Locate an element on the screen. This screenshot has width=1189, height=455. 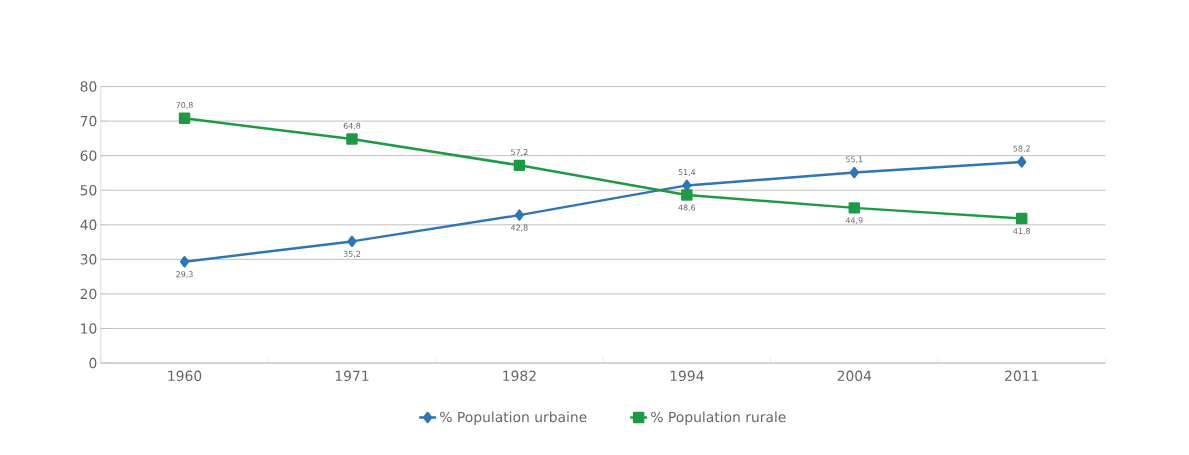
x-tick-label: 2004 is located at coordinates (854, 376).